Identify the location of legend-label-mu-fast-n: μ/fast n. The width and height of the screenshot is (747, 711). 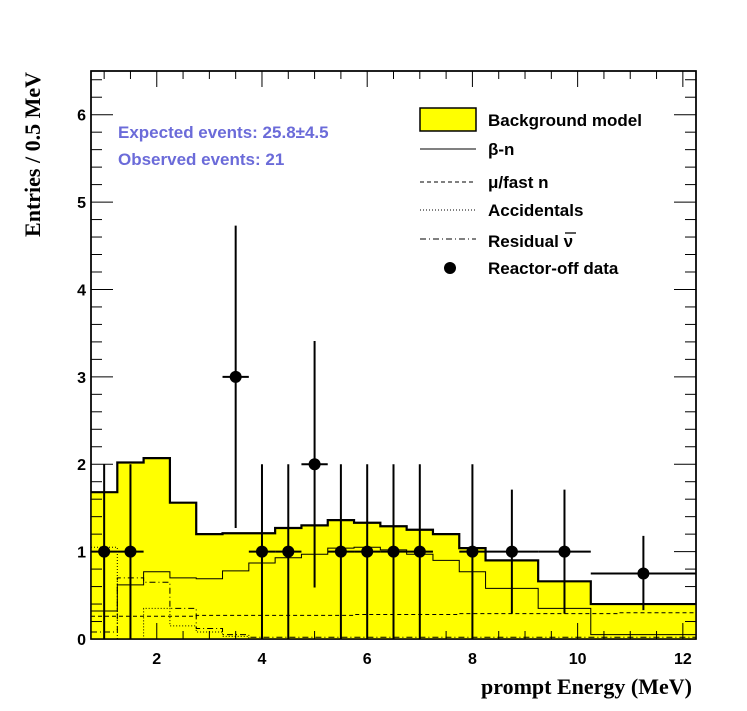
(518, 182).